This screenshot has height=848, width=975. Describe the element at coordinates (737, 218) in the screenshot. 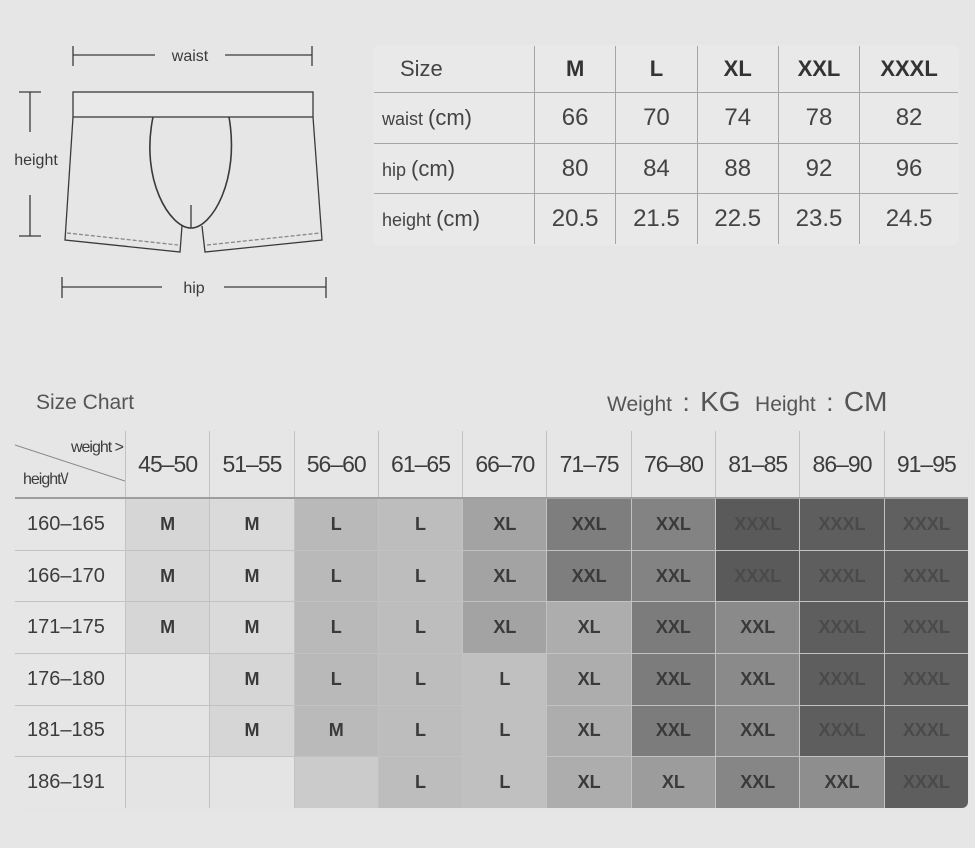

I see `measurement-value: 22.5` at that location.